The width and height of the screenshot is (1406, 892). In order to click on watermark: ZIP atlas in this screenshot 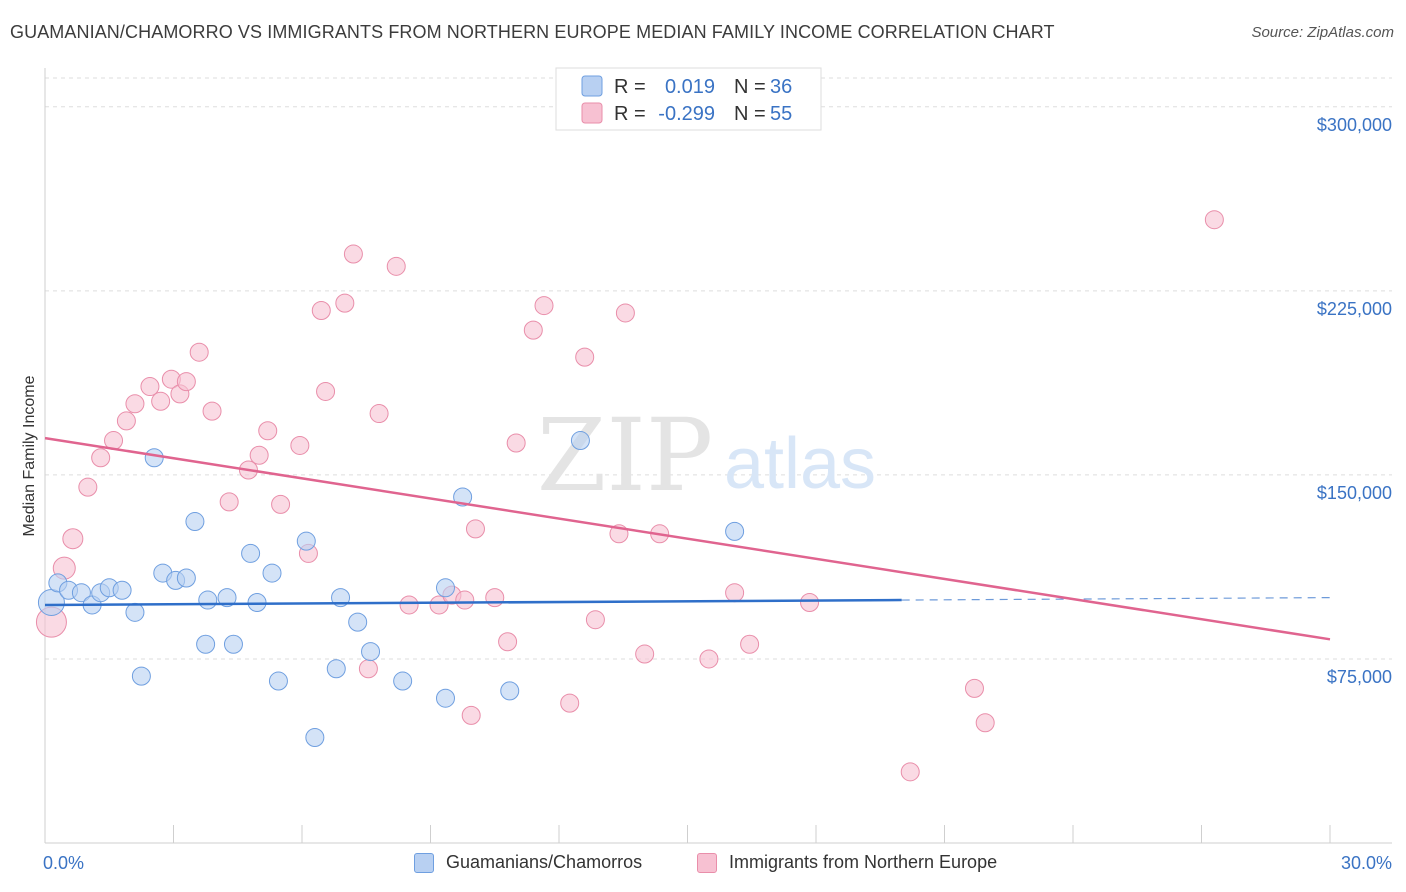, I will do `click(706, 455)`.